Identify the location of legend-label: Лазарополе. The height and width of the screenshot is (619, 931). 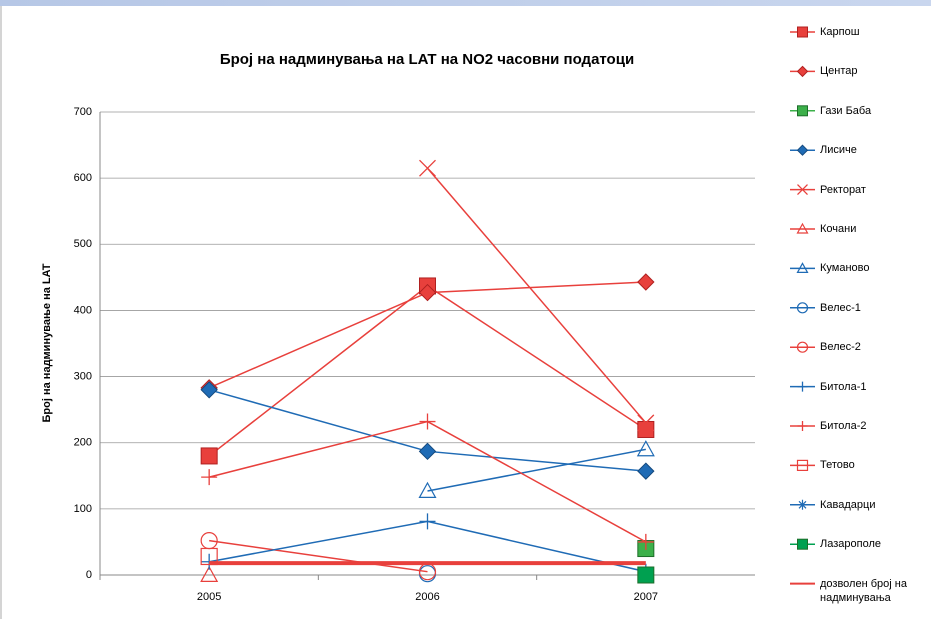
(850, 544).